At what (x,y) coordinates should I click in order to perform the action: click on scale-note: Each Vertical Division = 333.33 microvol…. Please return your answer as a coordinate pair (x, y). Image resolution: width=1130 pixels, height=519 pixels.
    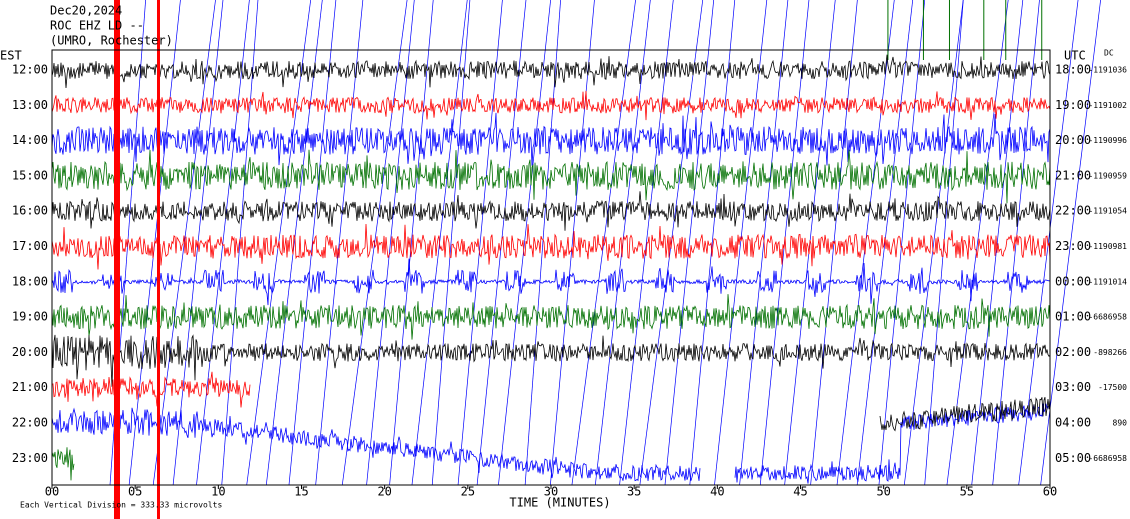
    Looking at the image, I should click on (121, 505).